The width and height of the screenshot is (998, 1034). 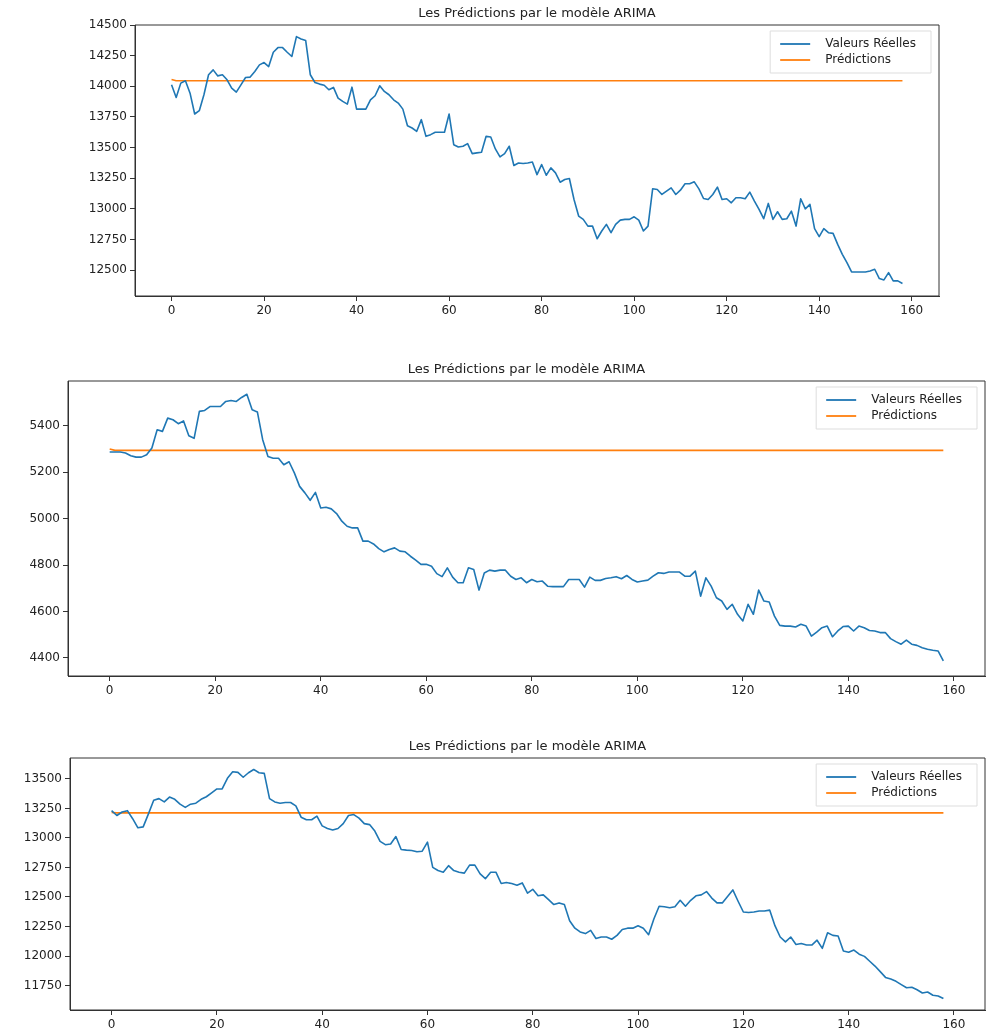 What do you see at coordinates (44, 424) in the screenshot?
I see `y-tick-label: 5400` at bounding box center [44, 424].